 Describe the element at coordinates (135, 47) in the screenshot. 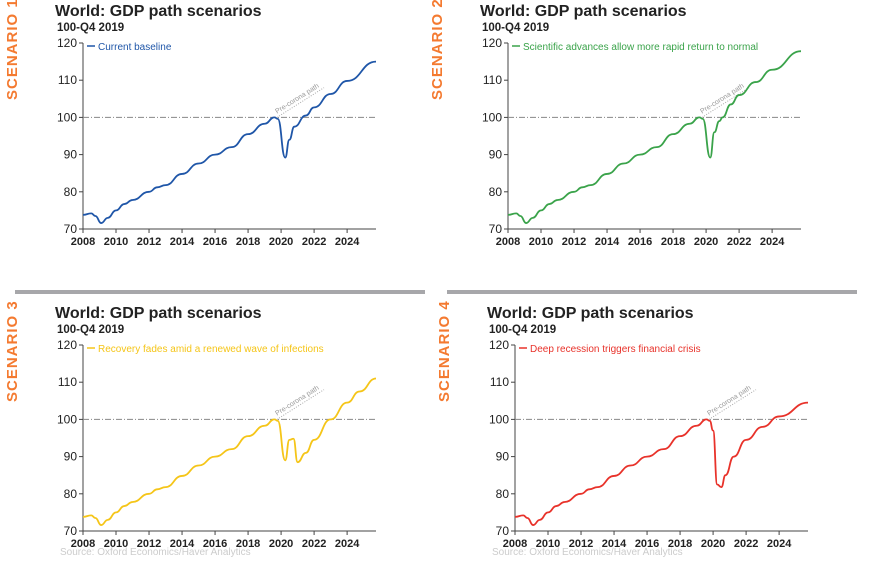

I see `legend-label: Current baseline` at that location.